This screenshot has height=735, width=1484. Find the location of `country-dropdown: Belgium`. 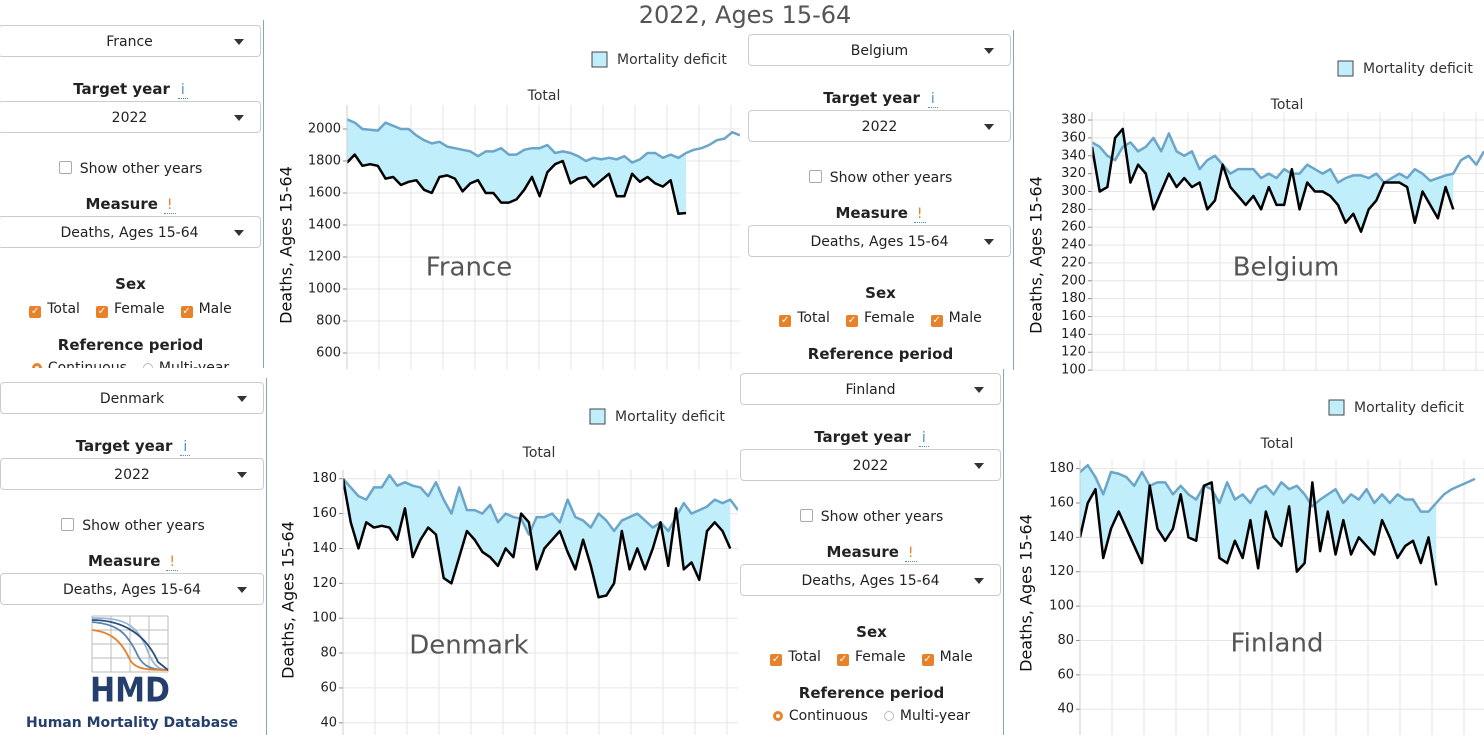

country-dropdown: Belgium is located at coordinates (879, 50).